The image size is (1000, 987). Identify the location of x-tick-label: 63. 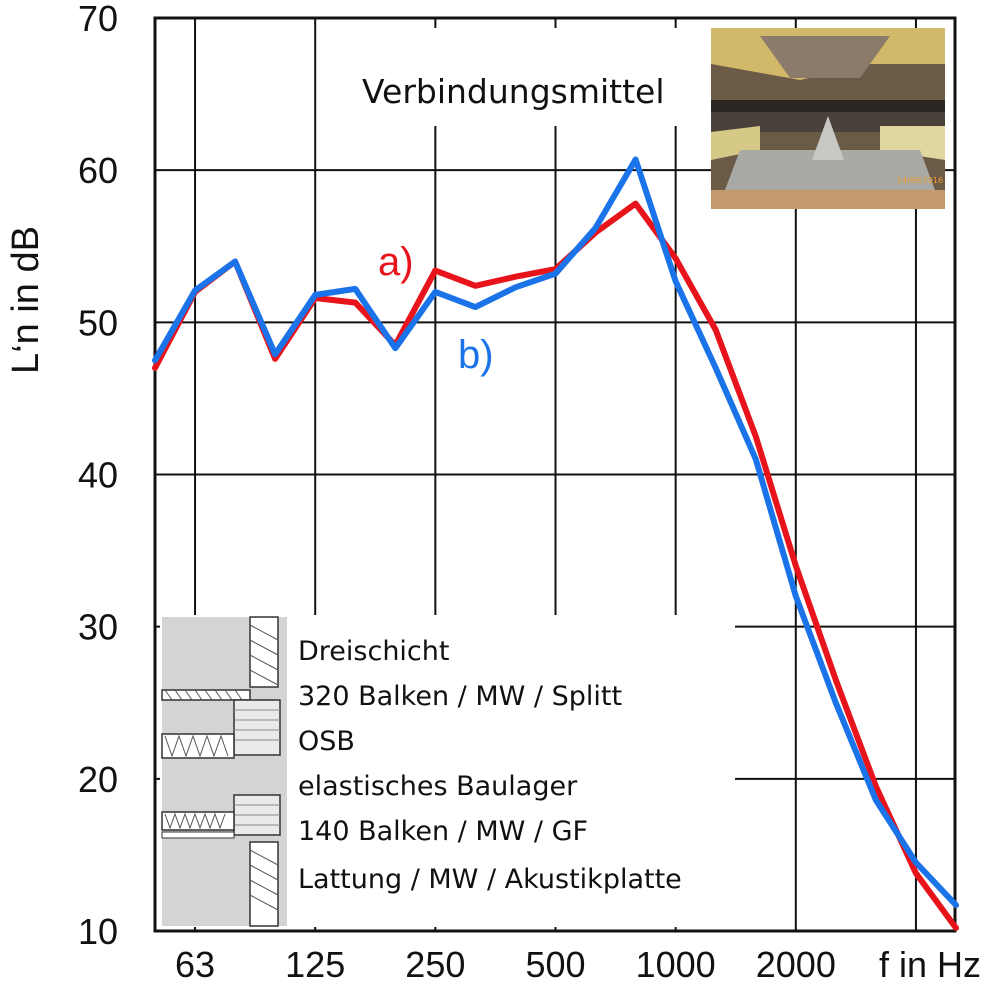
(195, 964).